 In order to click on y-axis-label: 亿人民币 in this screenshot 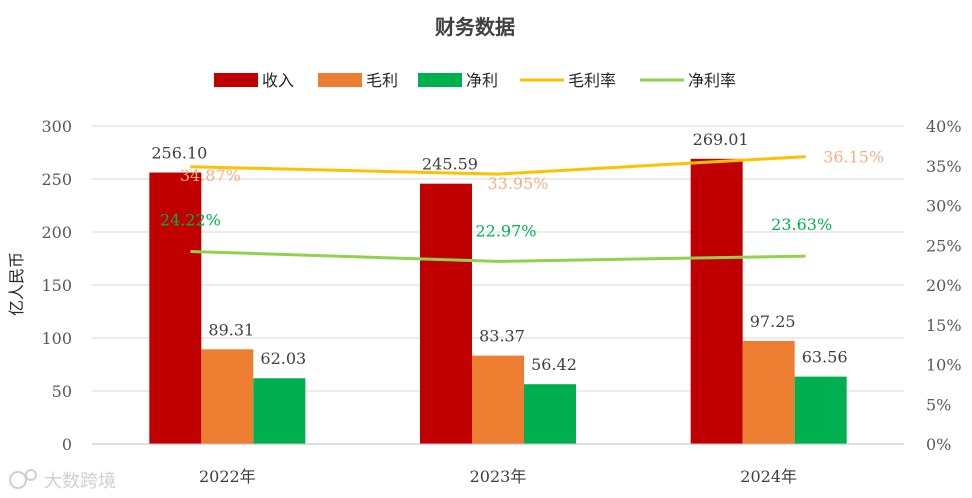, I will do `click(16, 284)`.